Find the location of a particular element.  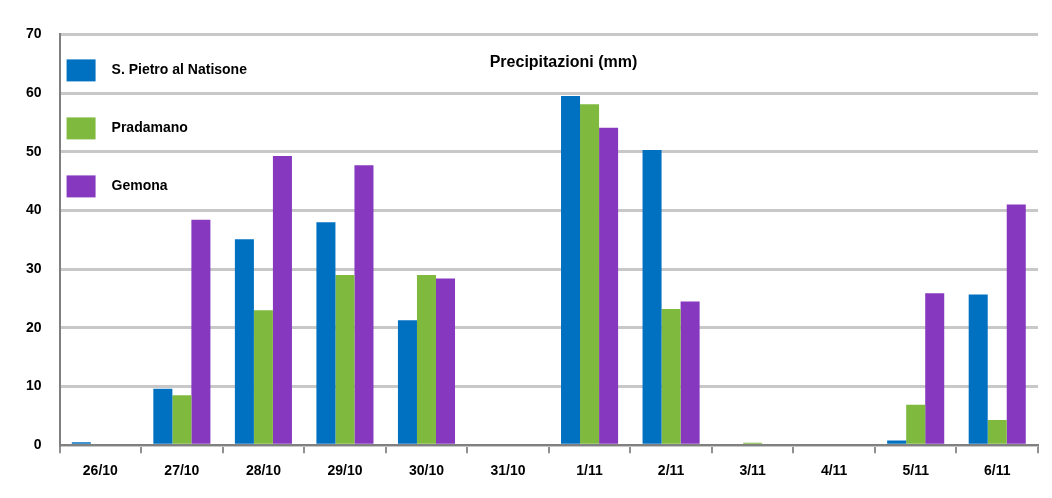

x-tick-label: 5/11 is located at coordinates (916, 470).